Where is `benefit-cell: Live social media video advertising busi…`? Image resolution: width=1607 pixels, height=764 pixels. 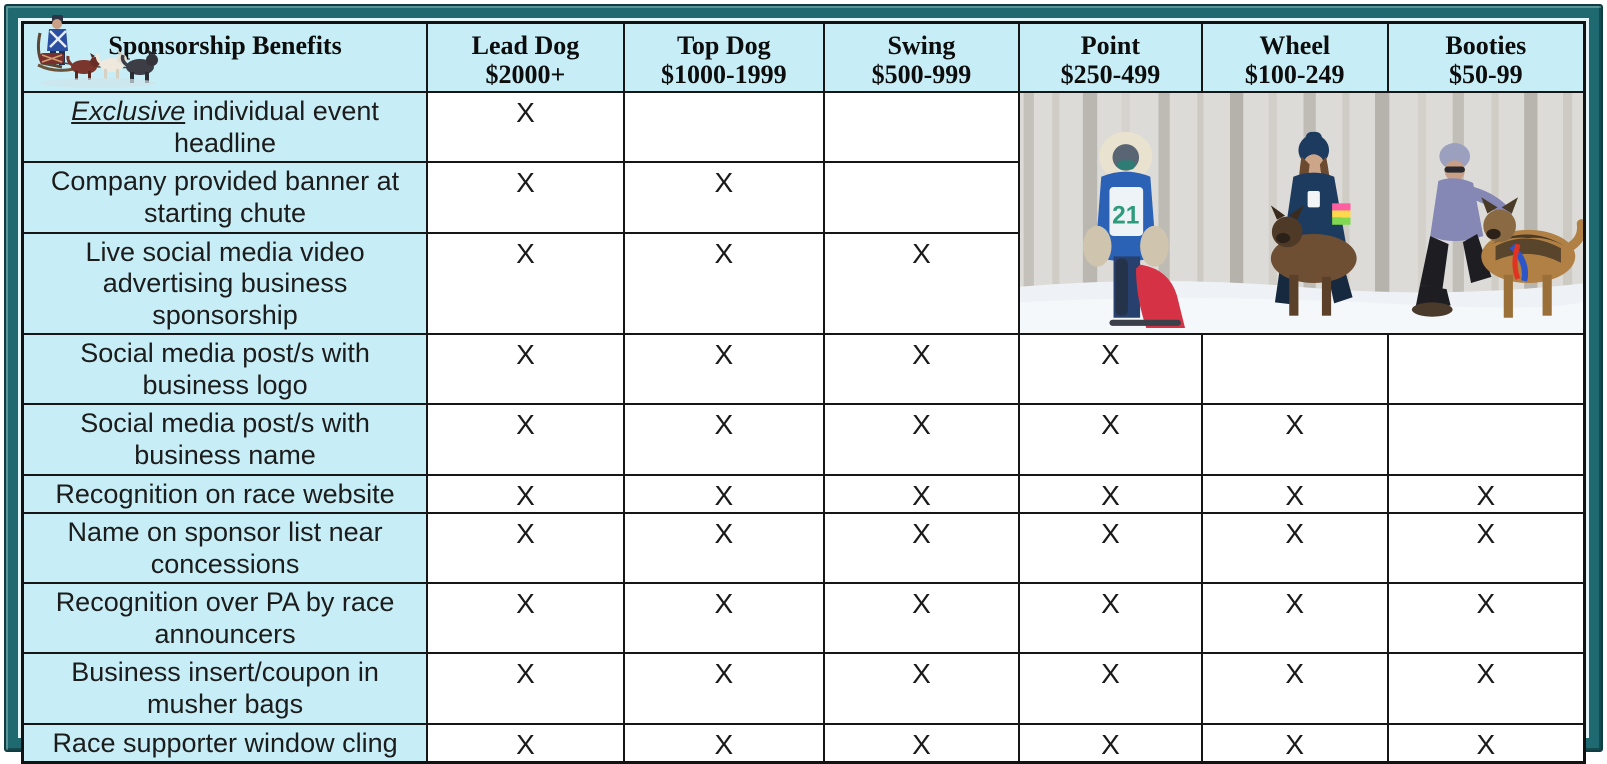 benefit-cell: Live social media video advertising busi… is located at coordinates (225, 284).